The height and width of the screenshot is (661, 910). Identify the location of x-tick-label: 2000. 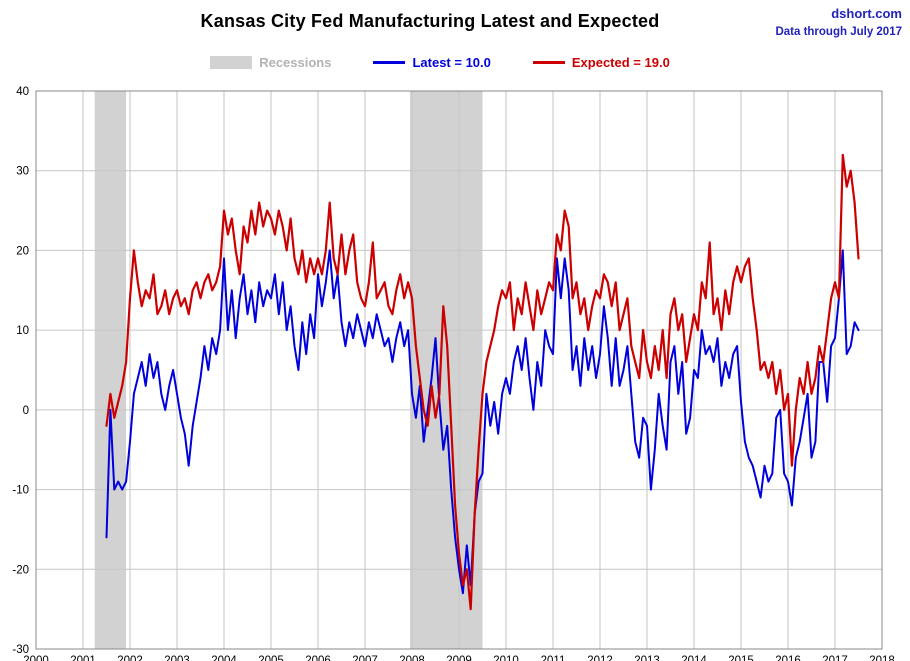
(36, 658).